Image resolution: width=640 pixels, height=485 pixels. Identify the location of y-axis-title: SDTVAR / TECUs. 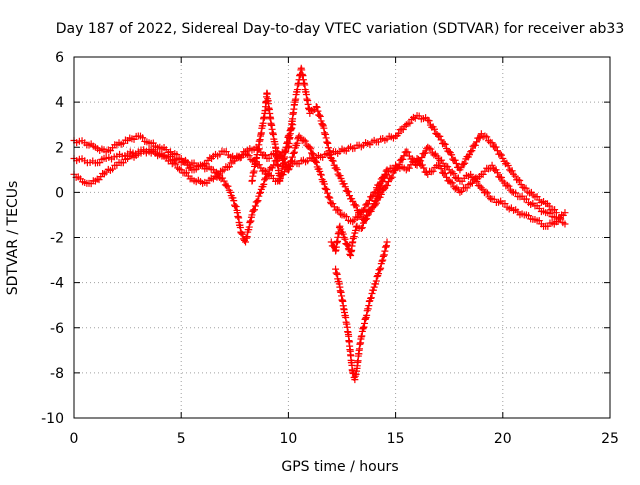
(13, 238).